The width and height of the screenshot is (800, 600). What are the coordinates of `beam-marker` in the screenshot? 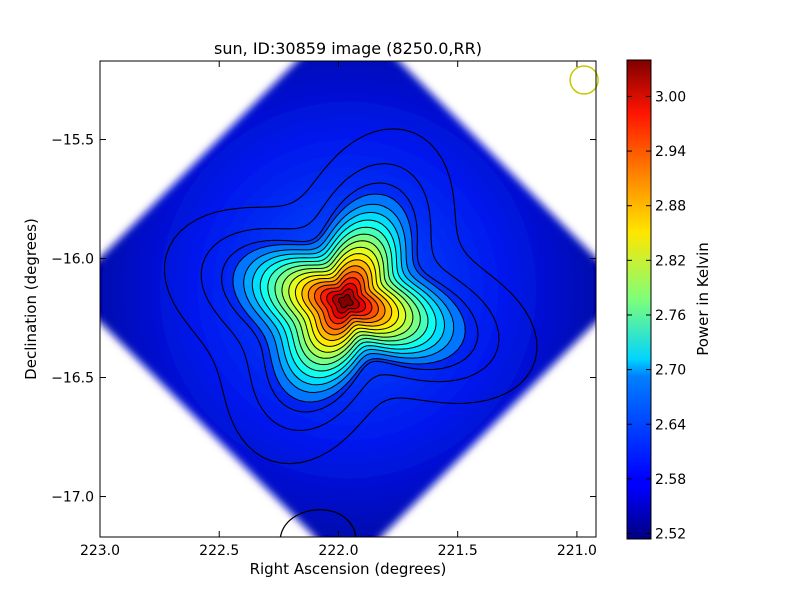 It's located at (584, 80).